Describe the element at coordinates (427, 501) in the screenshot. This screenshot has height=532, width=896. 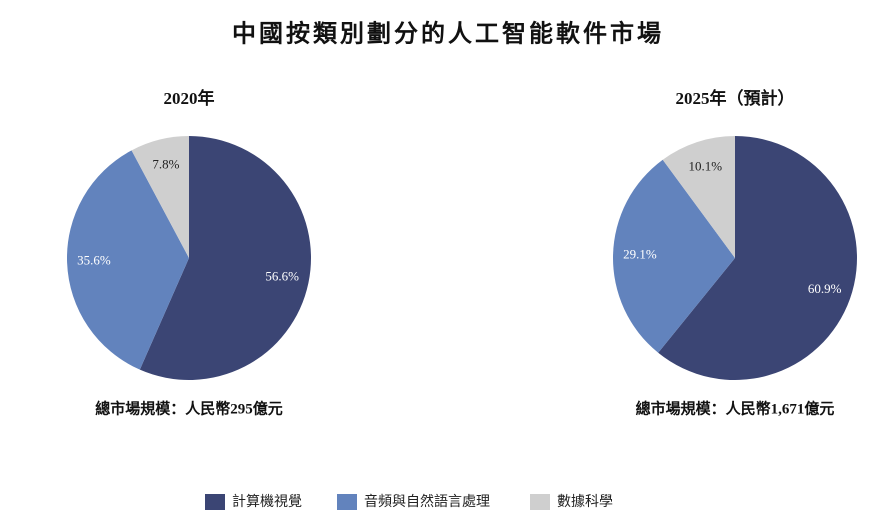
I see `legend-label: 音頻與自然語言處理` at that location.